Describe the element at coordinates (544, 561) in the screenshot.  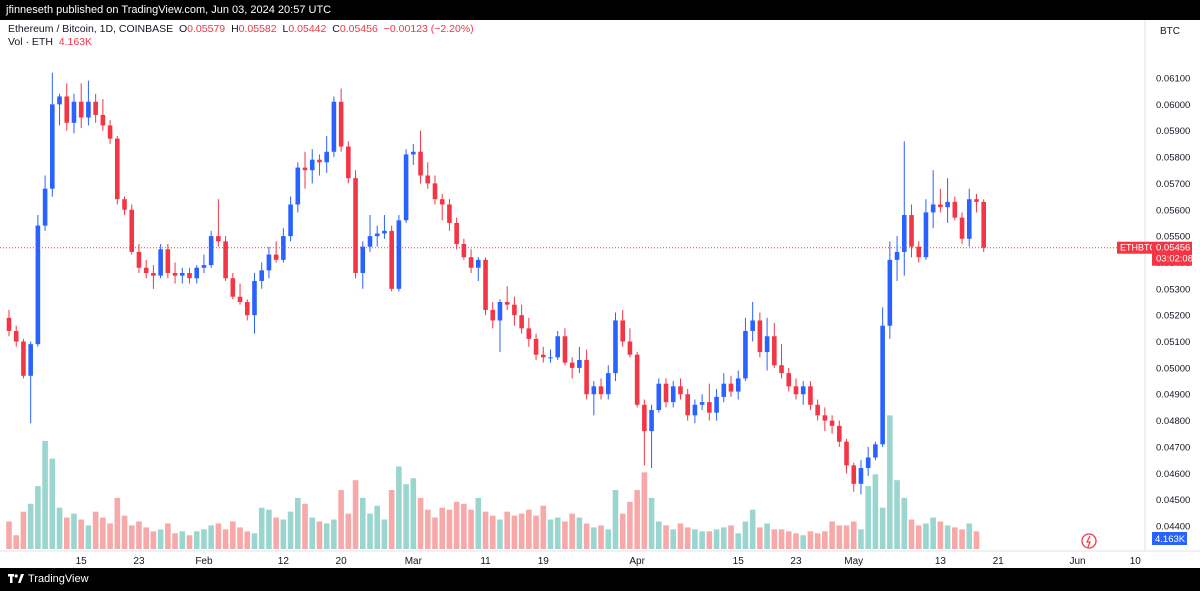
I see `time-tick-label: 19` at that location.